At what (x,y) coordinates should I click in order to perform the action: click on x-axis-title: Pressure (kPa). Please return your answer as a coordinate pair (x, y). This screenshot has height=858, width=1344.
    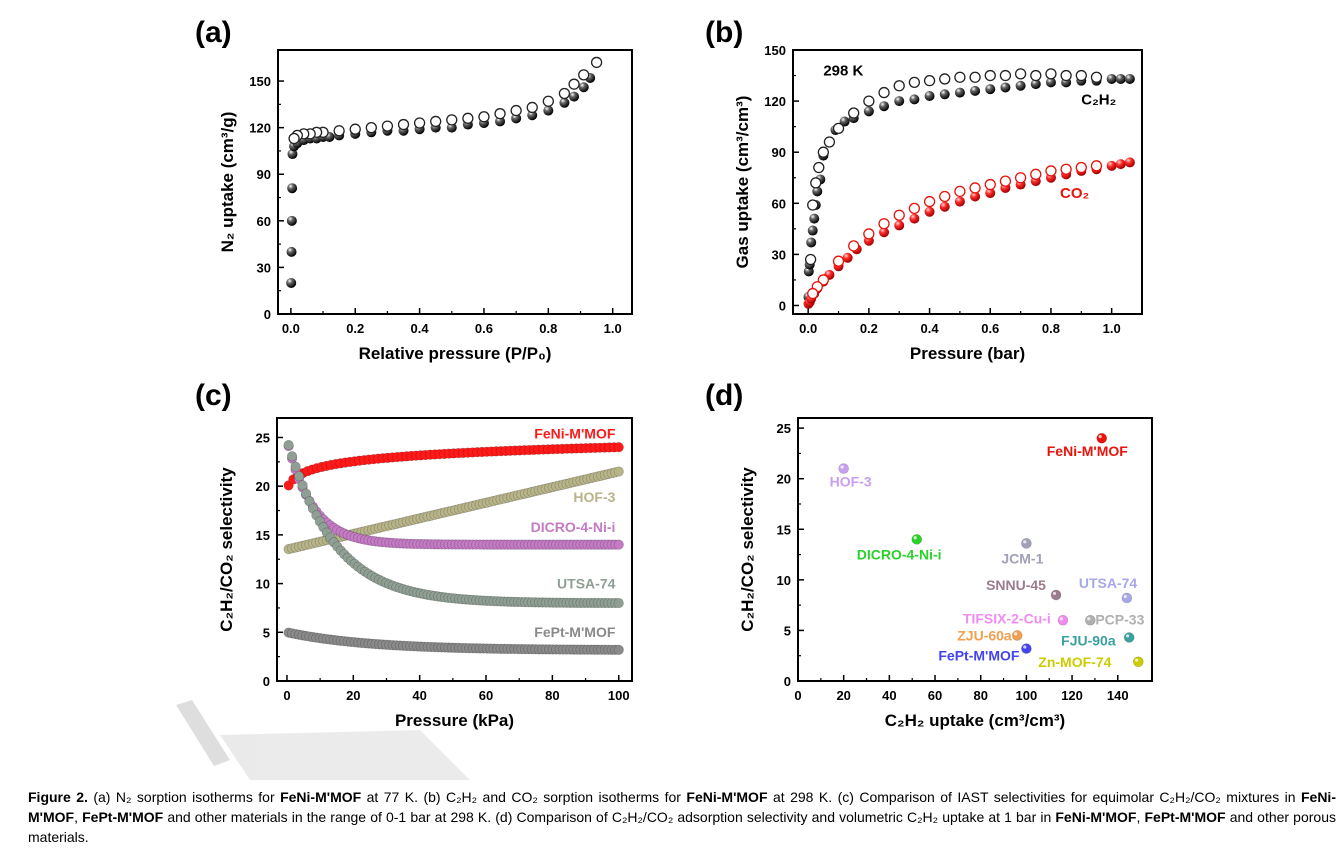
    Looking at the image, I should click on (454, 720).